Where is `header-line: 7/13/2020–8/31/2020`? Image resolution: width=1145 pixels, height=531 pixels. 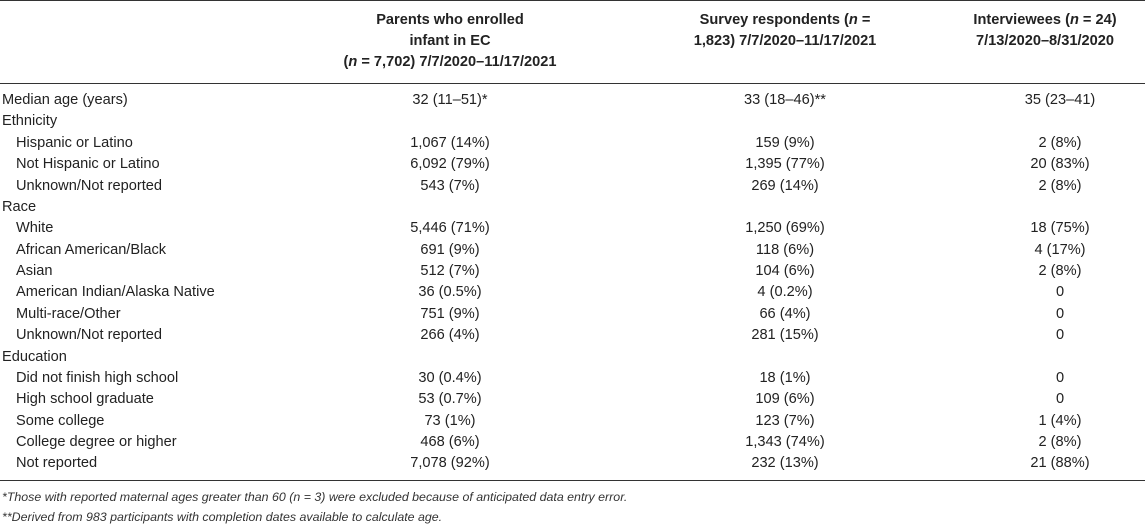 header-line: 7/13/2020–8/31/2020 is located at coordinates (1045, 41).